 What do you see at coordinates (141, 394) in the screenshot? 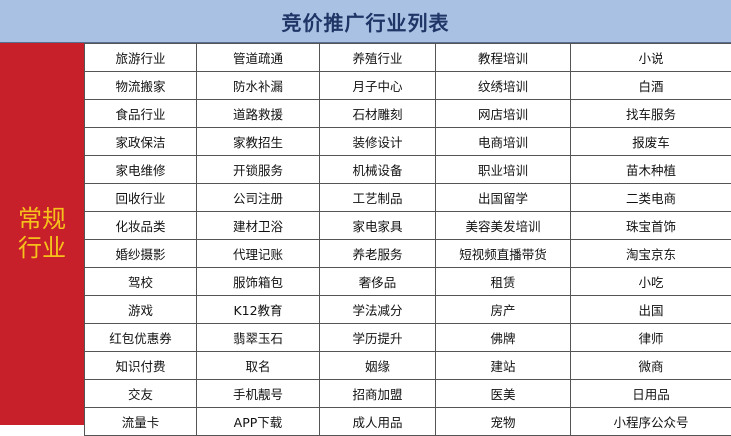
I see `industry-cell: 交友` at bounding box center [141, 394].